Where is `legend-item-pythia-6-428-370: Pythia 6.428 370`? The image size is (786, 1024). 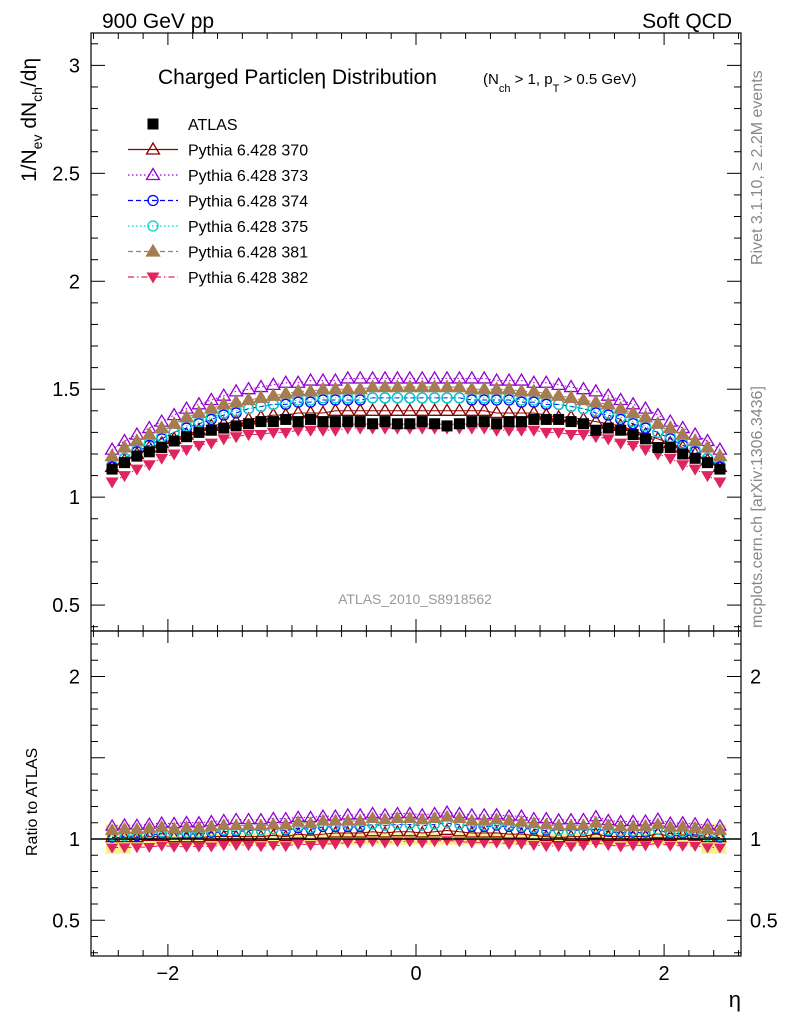 legend-item-pythia-6-428-370: Pythia 6.428 370 is located at coordinates (218, 150).